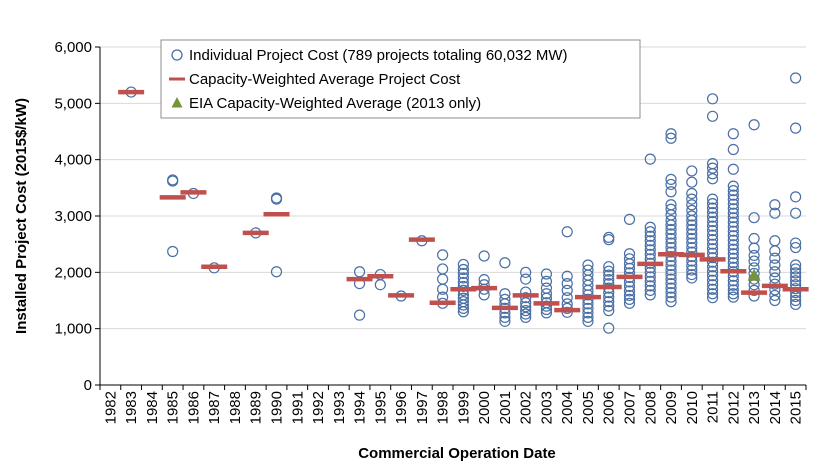 The image size is (820, 471). What do you see at coordinates (609, 407) in the screenshot?
I see `x-tick-label: 2006` at bounding box center [609, 407].